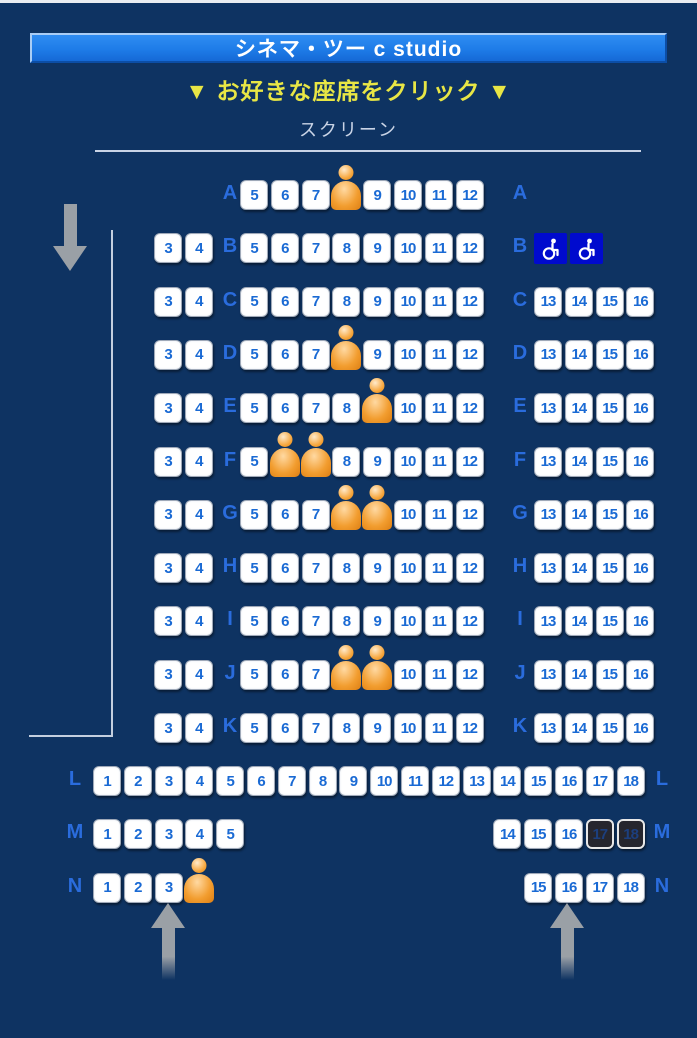  Describe the element at coordinates (640, 621) in the screenshot. I see `seat-I-16: 16` at that location.